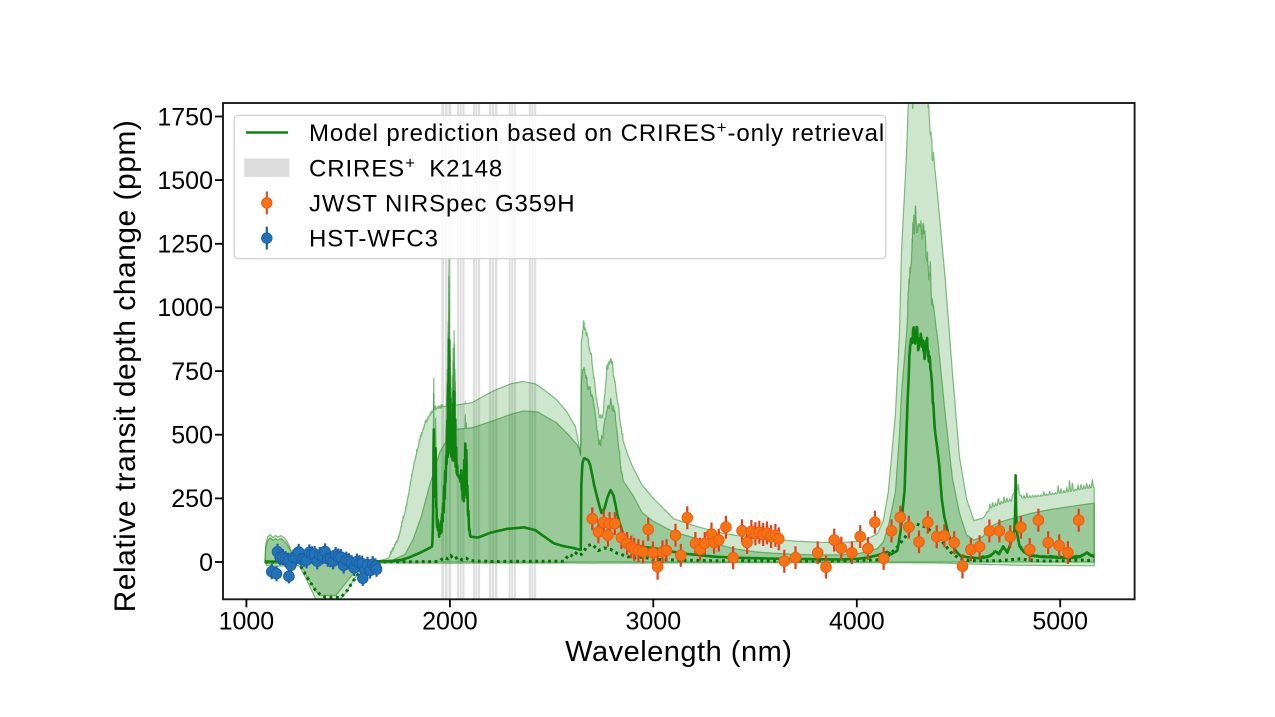 The width and height of the screenshot is (1275, 717). I want to click on svg-text: JWST NIRSpec G359H, so click(442, 204).